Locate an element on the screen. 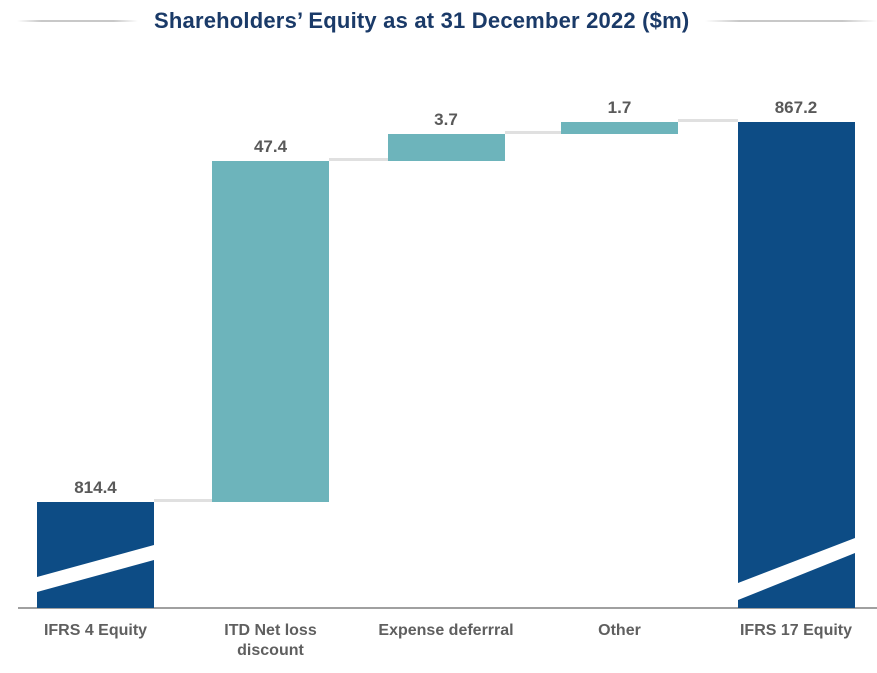 Image resolution: width=877 pixels, height=673 pixels. category-label-ifrs-4-equity: IFRS 4 Equity is located at coordinates (95, 630).